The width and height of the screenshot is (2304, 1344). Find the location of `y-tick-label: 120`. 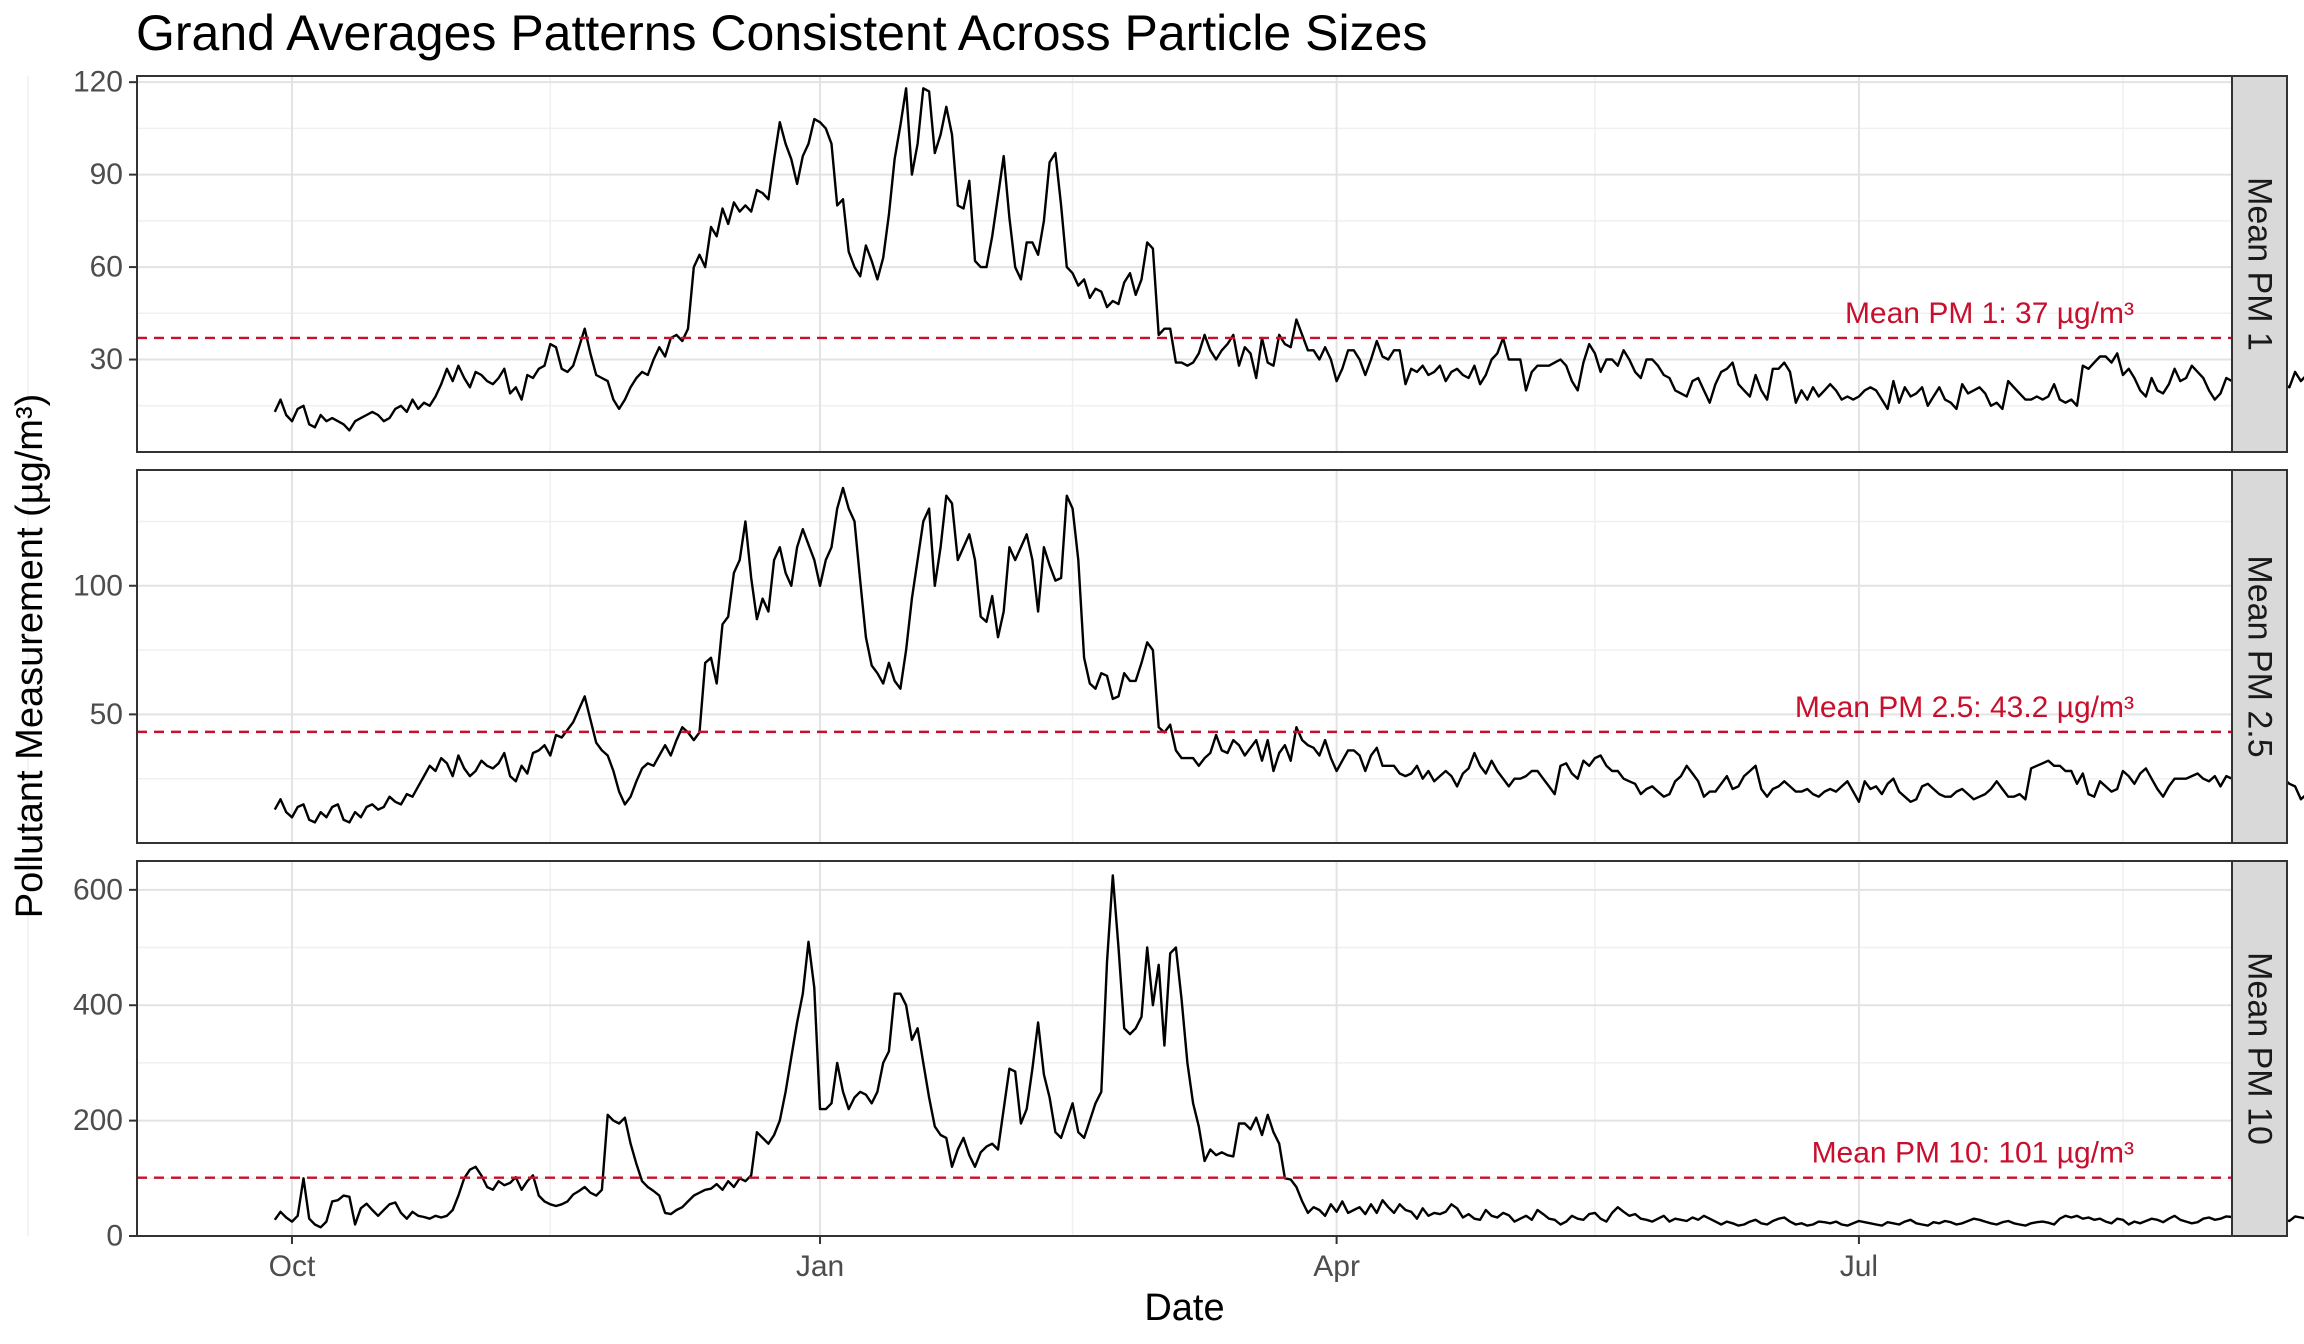

y-tick-label: 120 is located at coordinates (98, 82).